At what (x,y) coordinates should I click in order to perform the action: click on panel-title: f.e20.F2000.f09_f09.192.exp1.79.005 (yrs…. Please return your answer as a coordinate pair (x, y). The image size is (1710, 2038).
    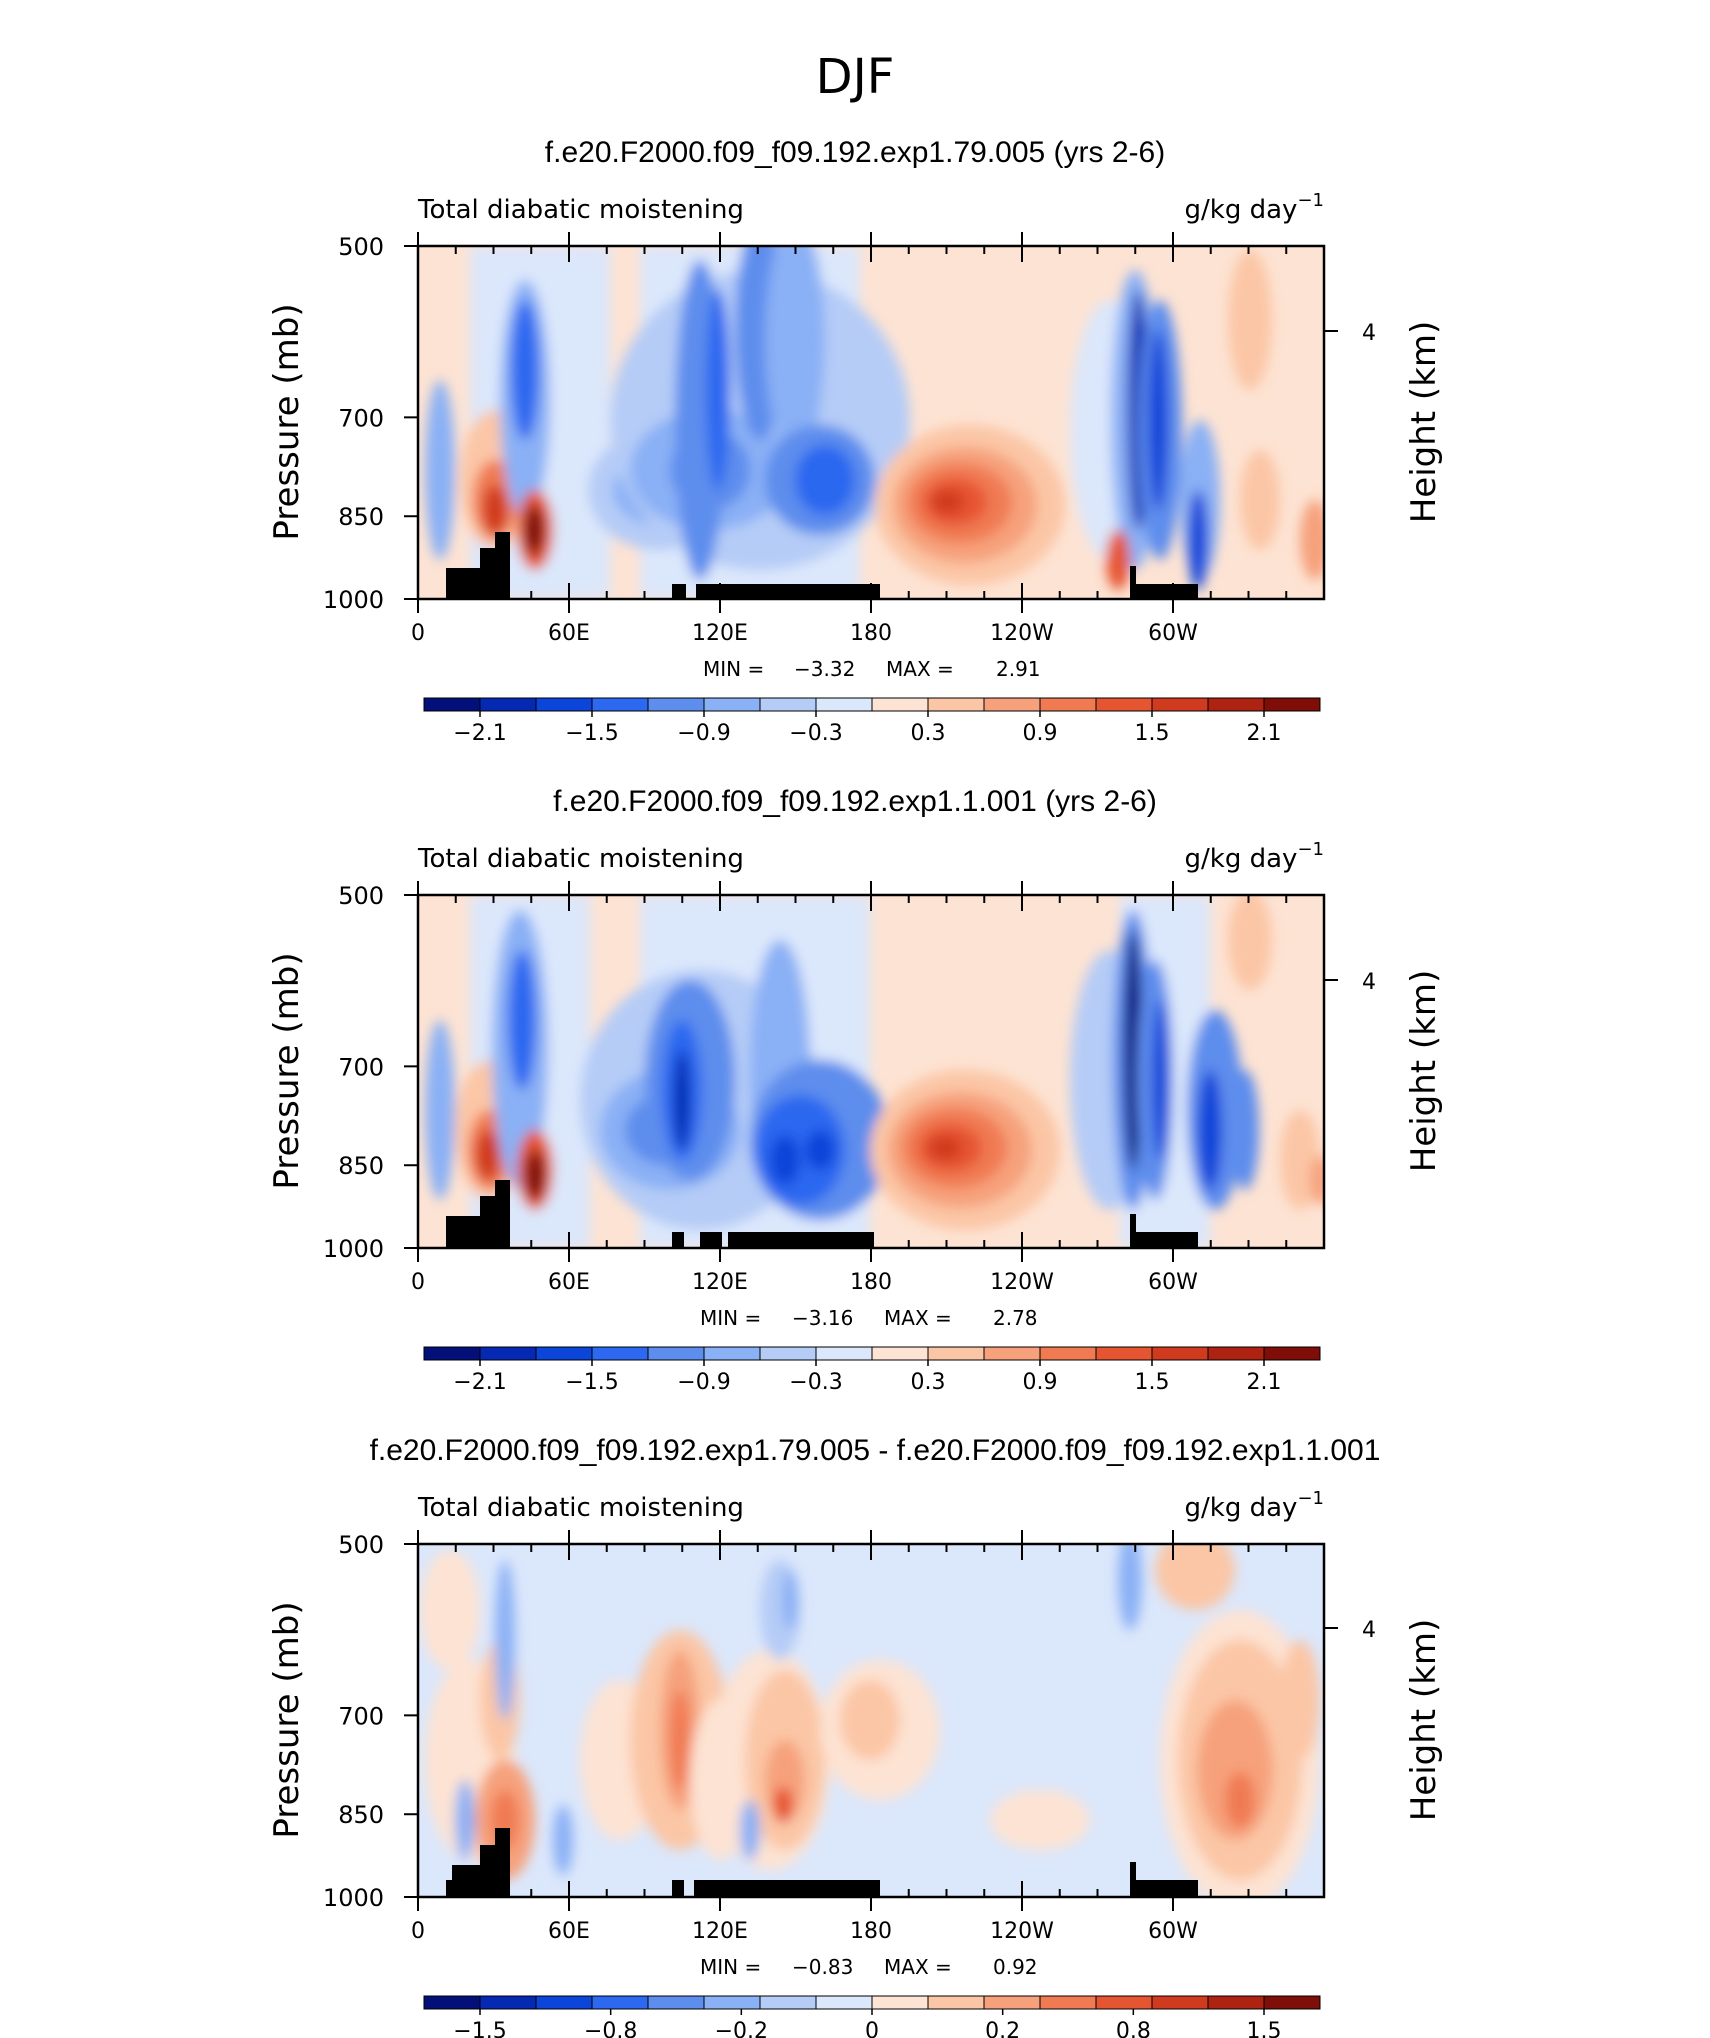
    Looking at the image, I should click on (855, 152).